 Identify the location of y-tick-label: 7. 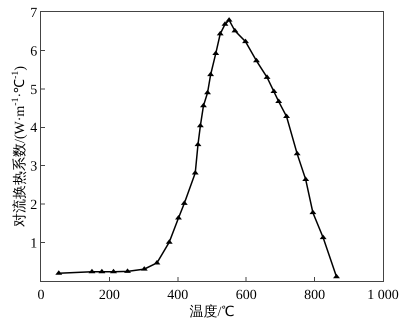
(34, 13).